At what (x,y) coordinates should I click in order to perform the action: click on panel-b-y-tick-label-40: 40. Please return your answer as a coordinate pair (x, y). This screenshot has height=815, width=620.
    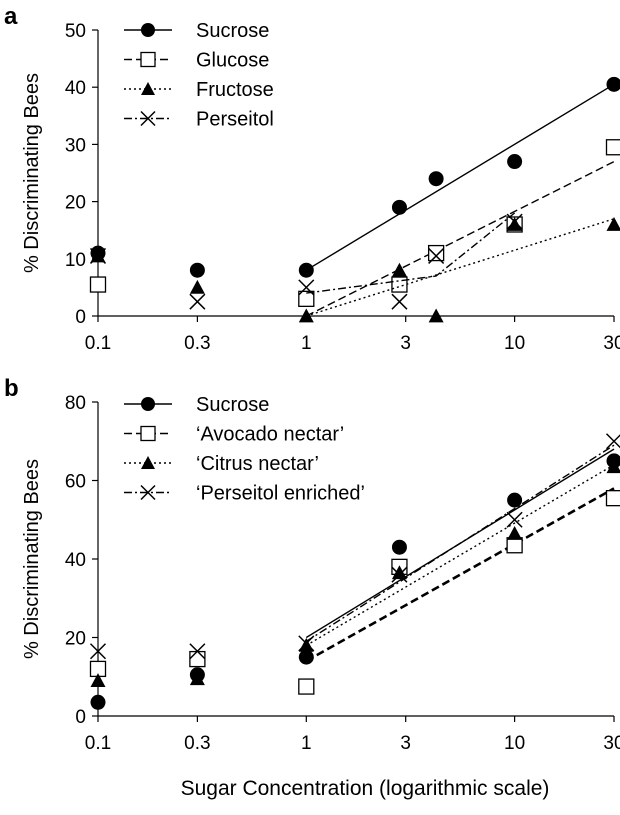
    Looking at the image, I should click on (75, 560).